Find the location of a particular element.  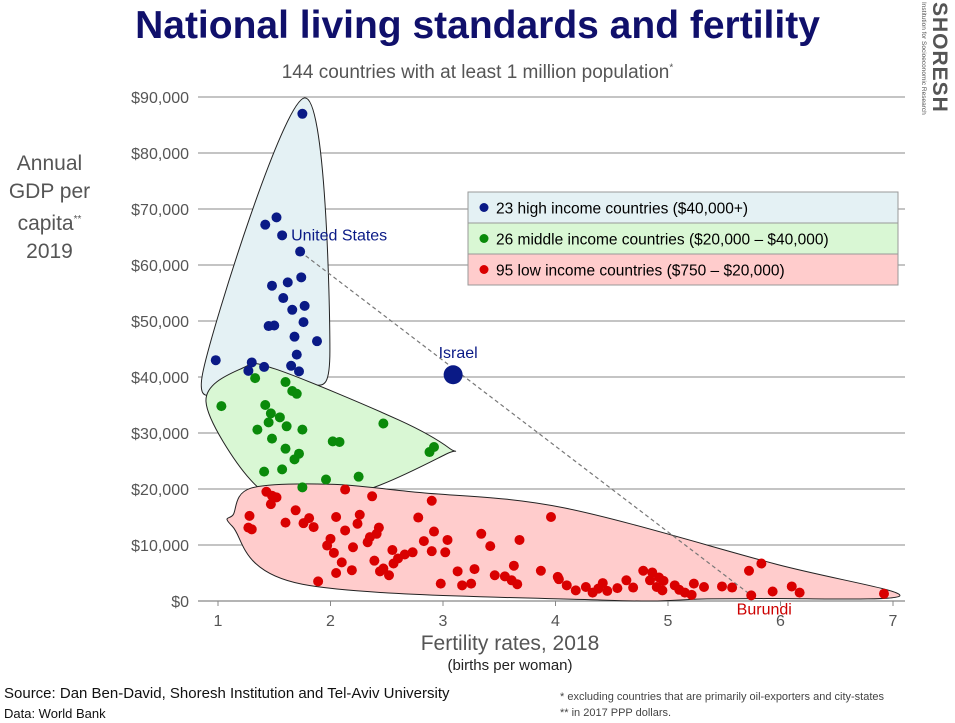

legend-marker is located at coordinates (484, 269).